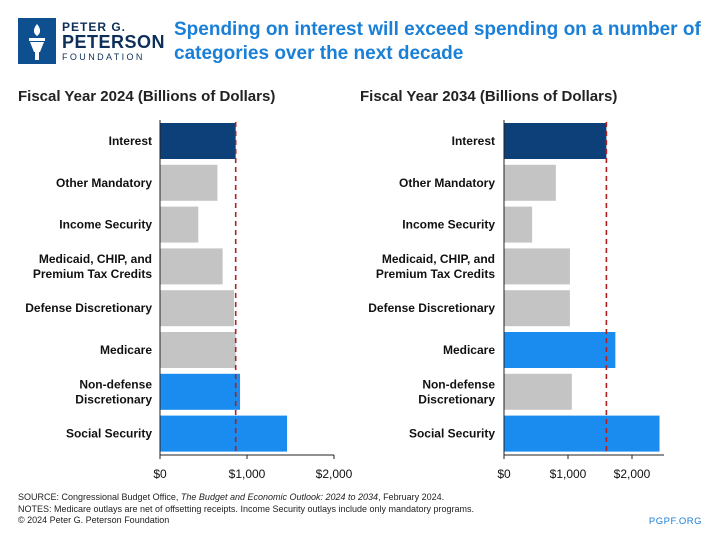  What do you see at coordinates (94, 520) in the screenshot?
I see `copyright-line: © 2024 Peter G. Peterson Foundation` at bounding box center [94, 520].